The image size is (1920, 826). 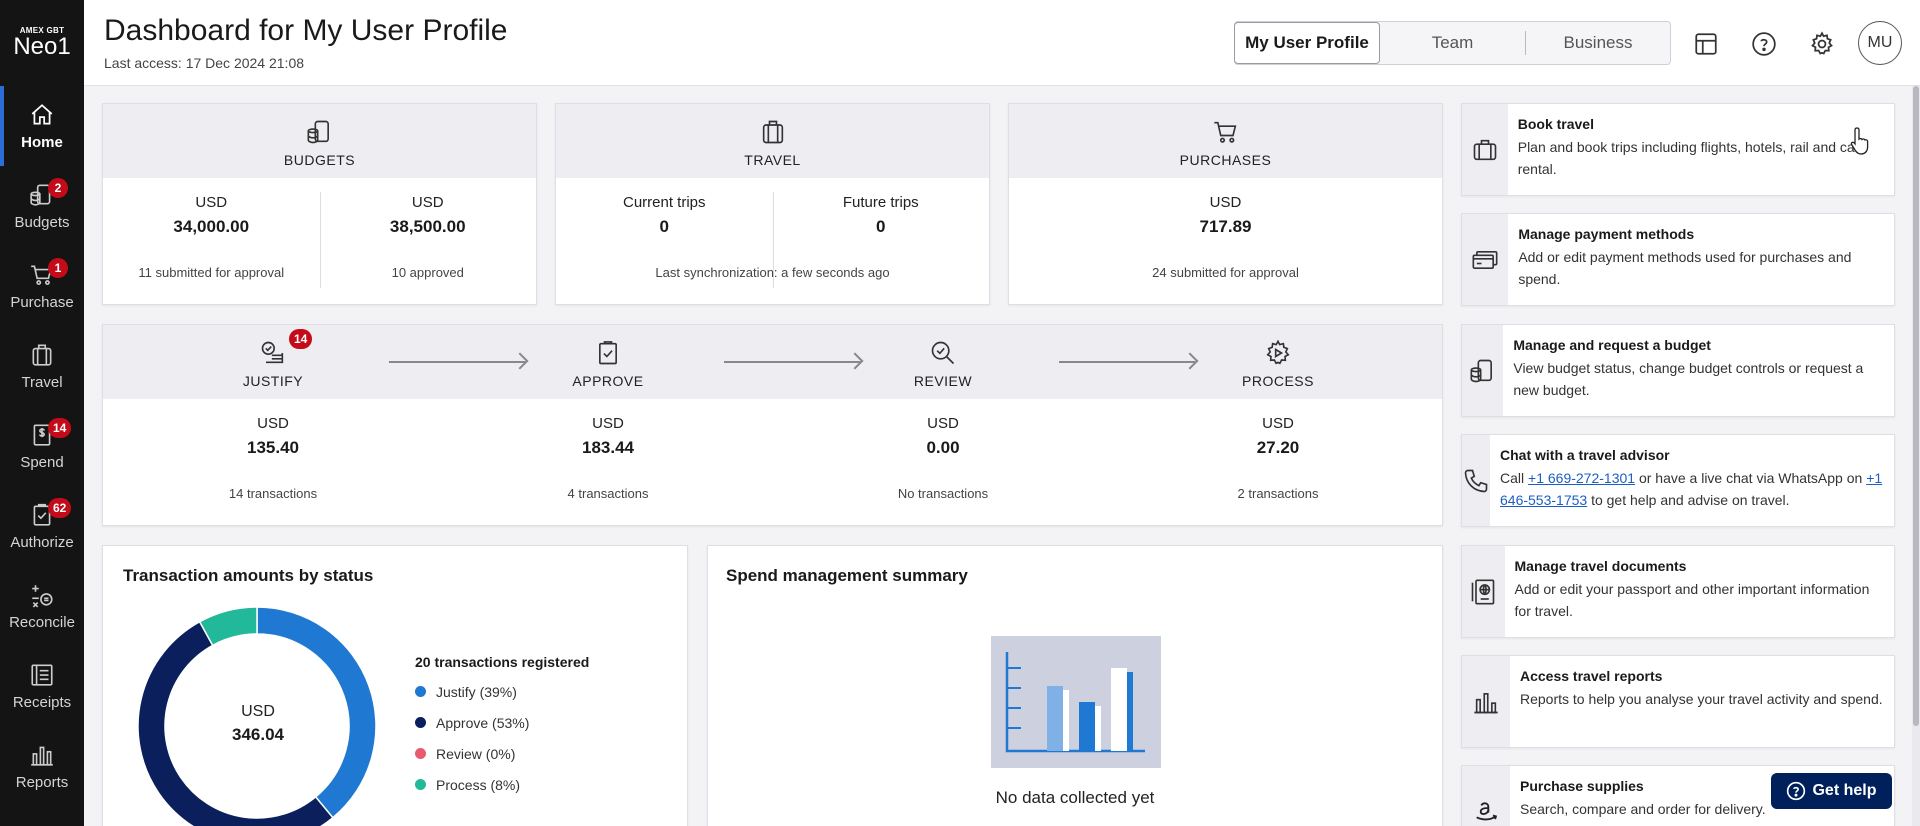 I want to click on status-chart-title: Transaction amounts by status, so click(x=248, y=575).